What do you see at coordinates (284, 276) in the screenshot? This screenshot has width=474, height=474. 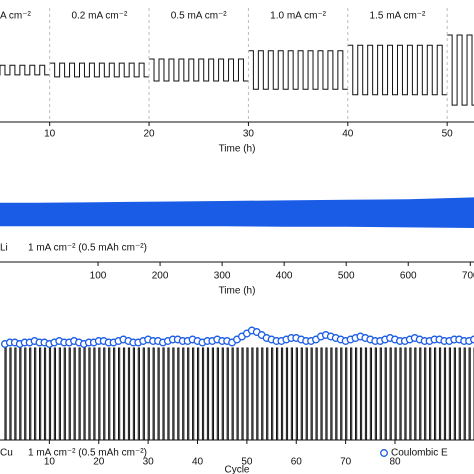 I see `x-tick-label: 400` at bounding box center [284, 276].